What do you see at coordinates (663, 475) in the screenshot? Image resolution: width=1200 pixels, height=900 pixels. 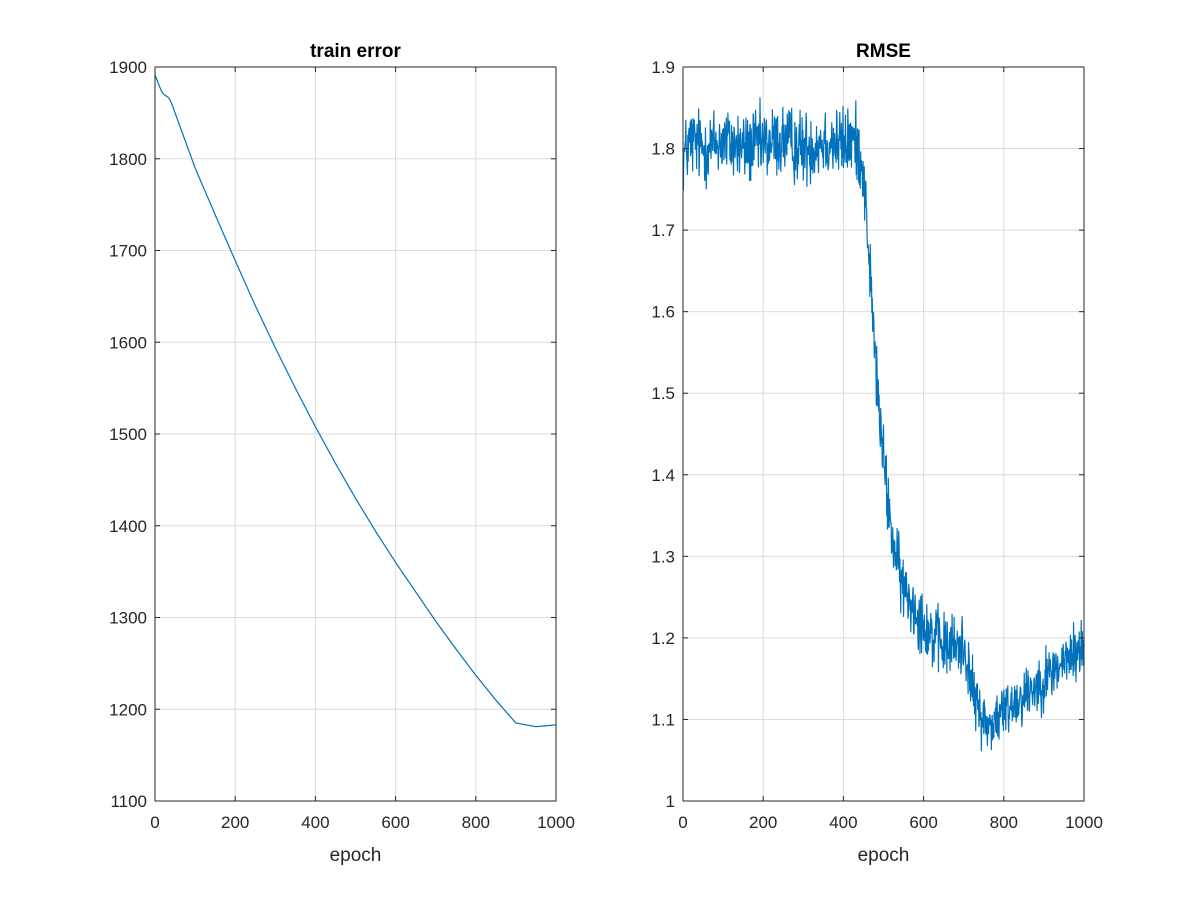 I see `y-tick-label: 1.4` at bounding box center [663, 475].